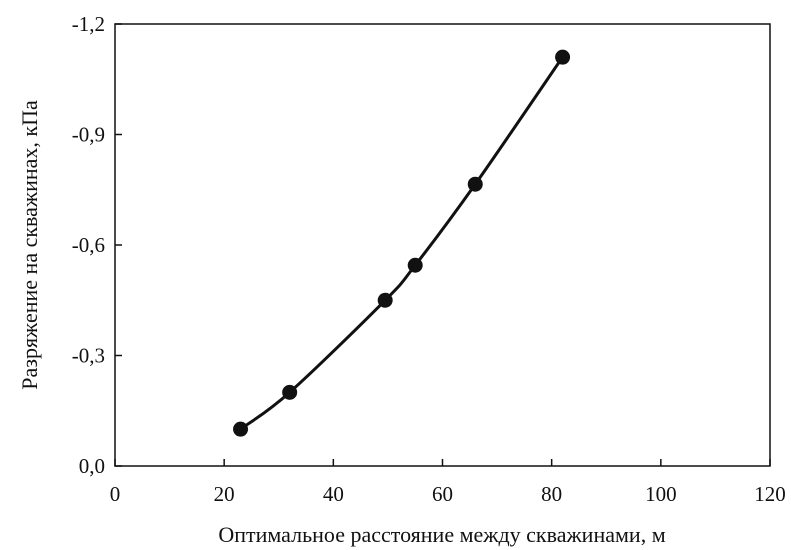 The image size is (791, 550). Describe the element at coordinates (551, 494) in the screenshot. I see `x-tick-label: 80` at that location.